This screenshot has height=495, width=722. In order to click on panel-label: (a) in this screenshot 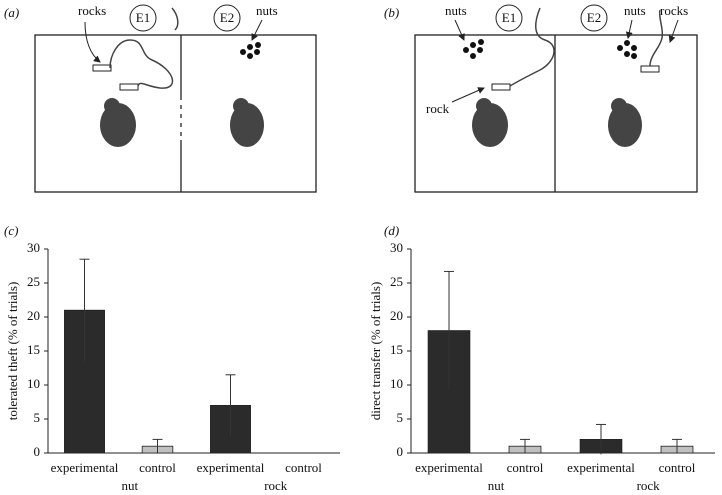, I will do `click(11, 12)`.